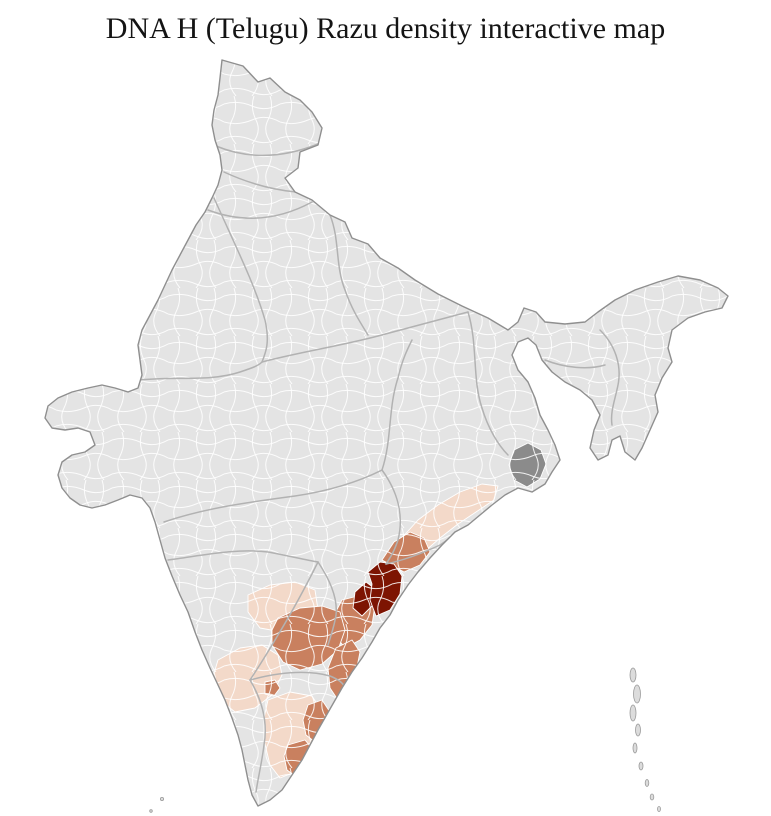 The image size is (771, 816). Describe the element at coordinates (156, 805) in the screenshot. I see `lakshadweep-islands` at that location.